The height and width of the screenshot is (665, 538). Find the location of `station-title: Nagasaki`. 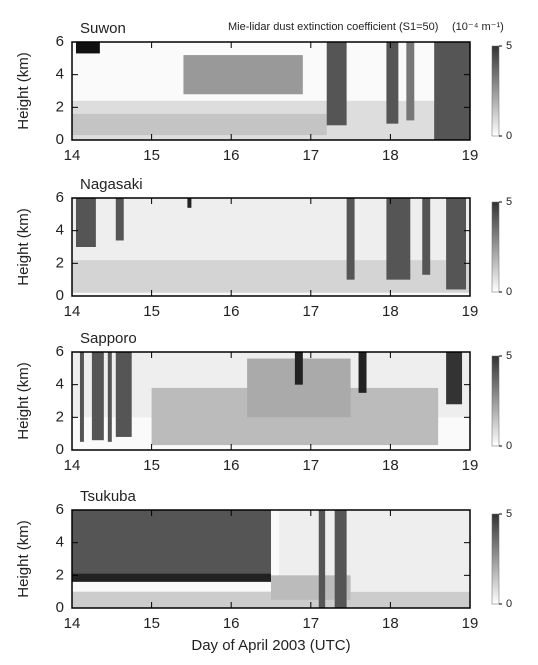

station-title: Nagasaki is located at coordinates (111, 184).